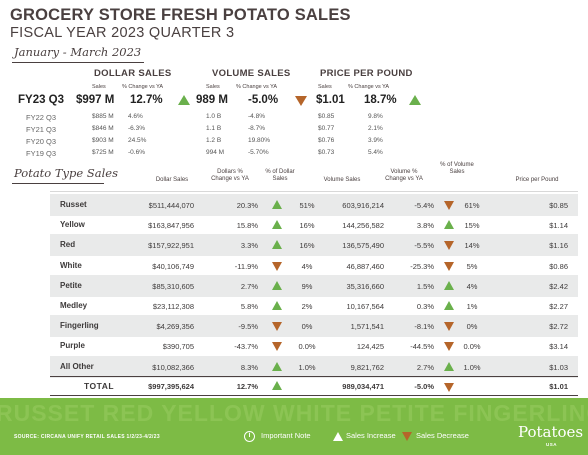 This screenshot has height=455, width=588. Describe the element at coordinates (424, 246) in the screenshot. I see `row-volume-change: -5.5%` at that location.